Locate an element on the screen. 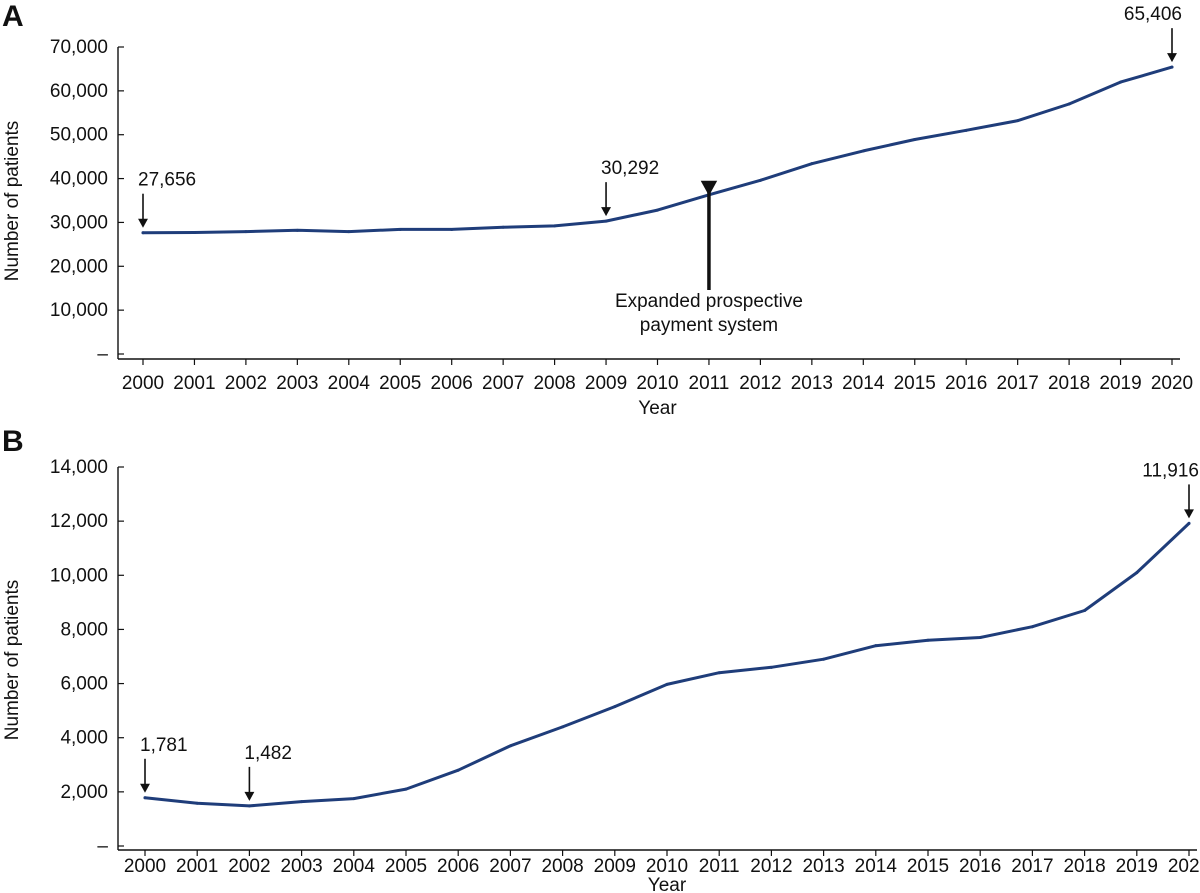 The width and height of the screenshot is (1200, 893). y-tick-label: 30,000 is located at coordinates (79, 222).